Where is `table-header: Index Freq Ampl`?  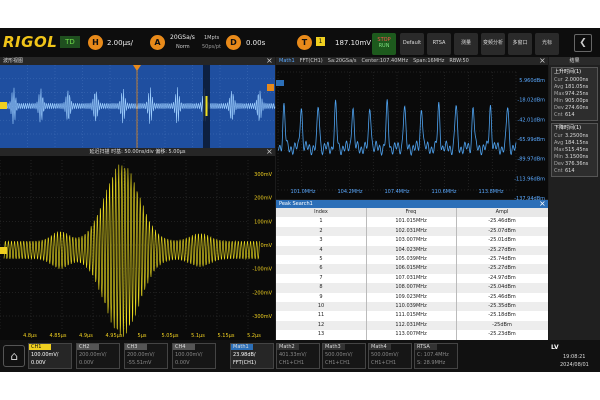 table-header: Index Freq Ampl is located at coordinates (412, 213).